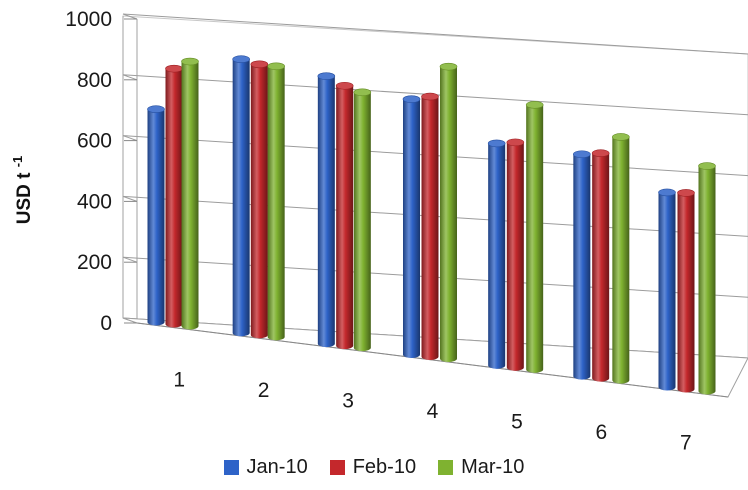 The image size is (748, 490). What do you see at coordinates (264, 390) in the screenshot?
I see `x-tick-label: 2` at bounding box center [264, 390].